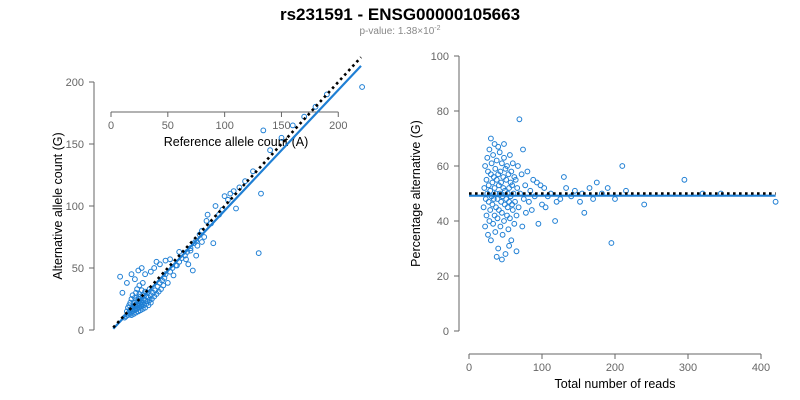  What do you see at coordinates (618, 372) in the screenshot?
I see `x-axis: 0 100 200 300 400 Total number of reads` at bounding box center [618, 372].